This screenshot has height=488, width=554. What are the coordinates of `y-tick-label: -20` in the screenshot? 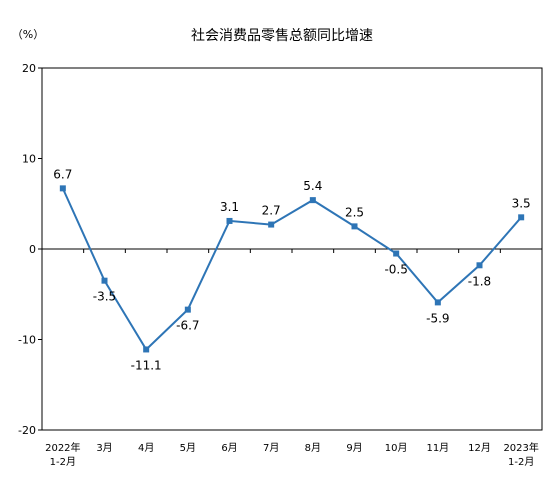 It's located at (27, 430).